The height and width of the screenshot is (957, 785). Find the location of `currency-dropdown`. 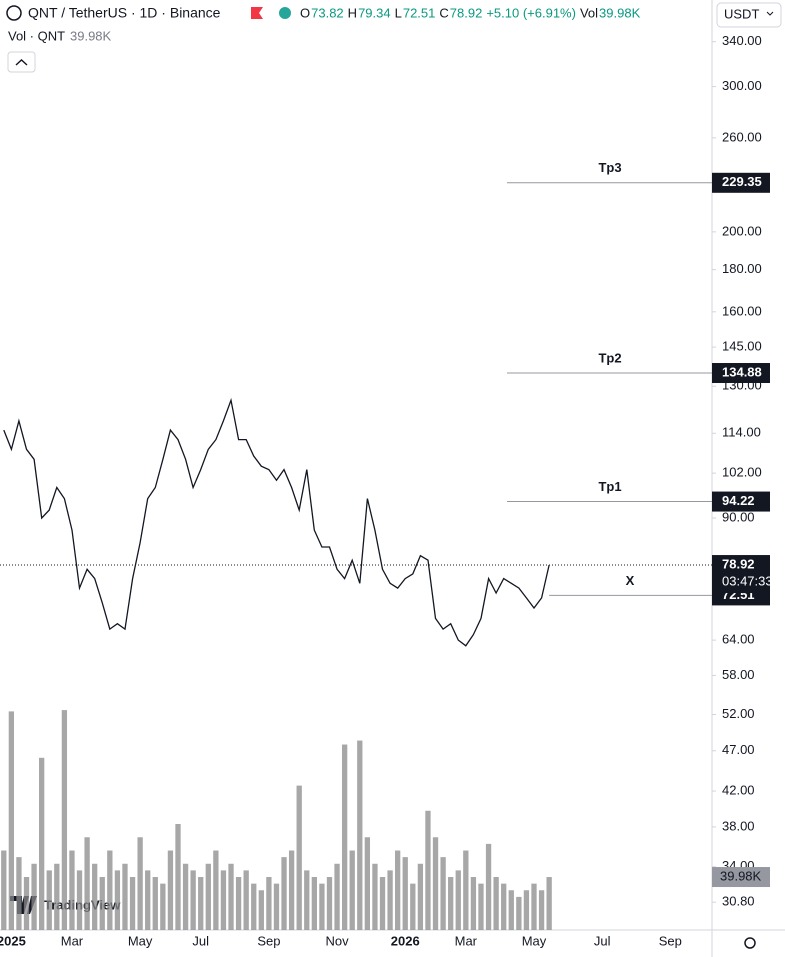

currency-dropdown is located at coordinates (749, 15).